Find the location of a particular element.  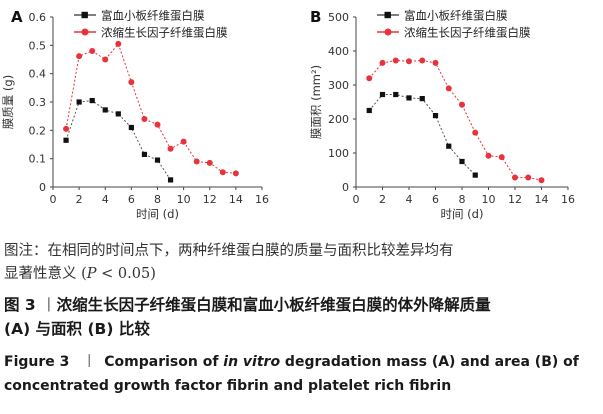

note-line-2: 显著性意义 (P < 0.05) is located at coordinates (302, 274).